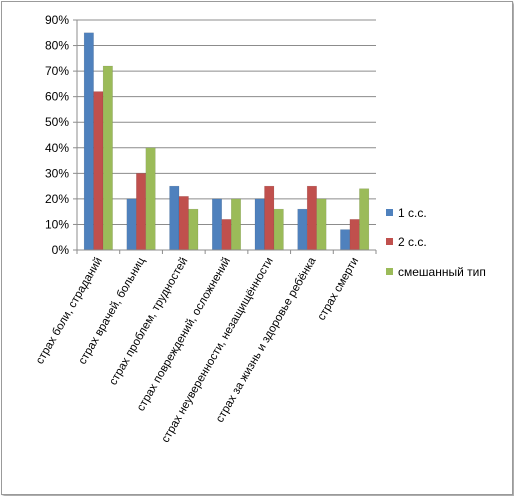 This screenshot has height=496, width=514. What do you see at coordinates (57, 148) in the screenshot?
I see `y-tick-label: 40%` at bounding box center [57, 148].